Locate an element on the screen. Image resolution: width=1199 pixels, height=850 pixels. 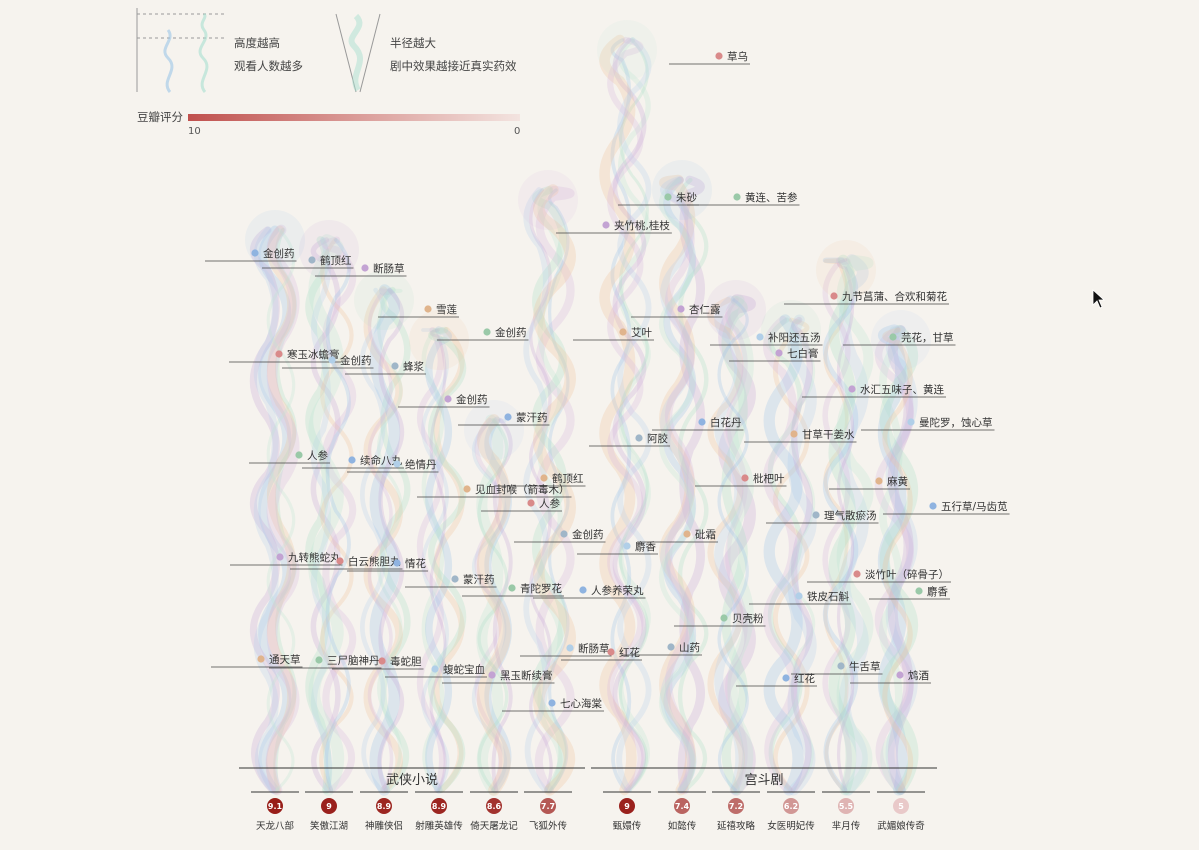
medicine-label: 黑玉断续膏 is located at coordinates (498, 676).